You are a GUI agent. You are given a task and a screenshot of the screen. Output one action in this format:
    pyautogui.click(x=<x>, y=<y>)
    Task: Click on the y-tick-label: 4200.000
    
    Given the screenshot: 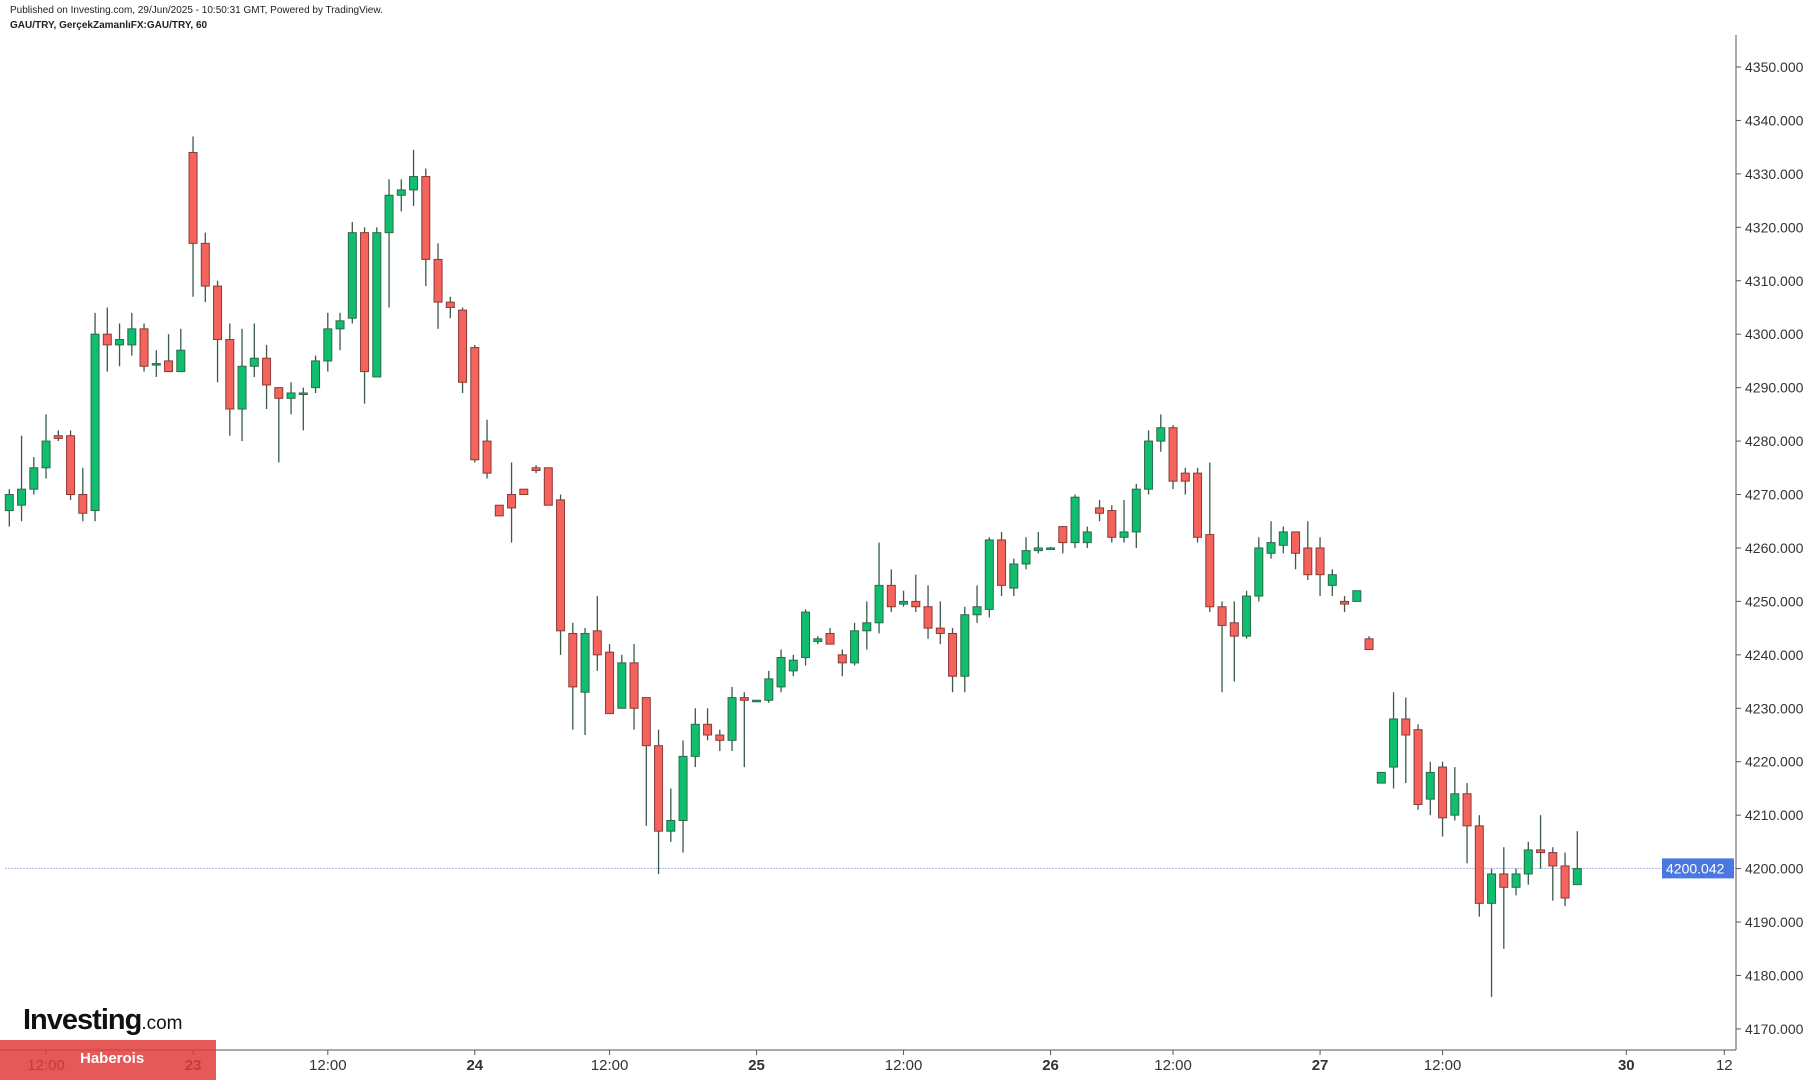 What is the action you would take?
    pyautogui.click(x=1774, y=869)
    